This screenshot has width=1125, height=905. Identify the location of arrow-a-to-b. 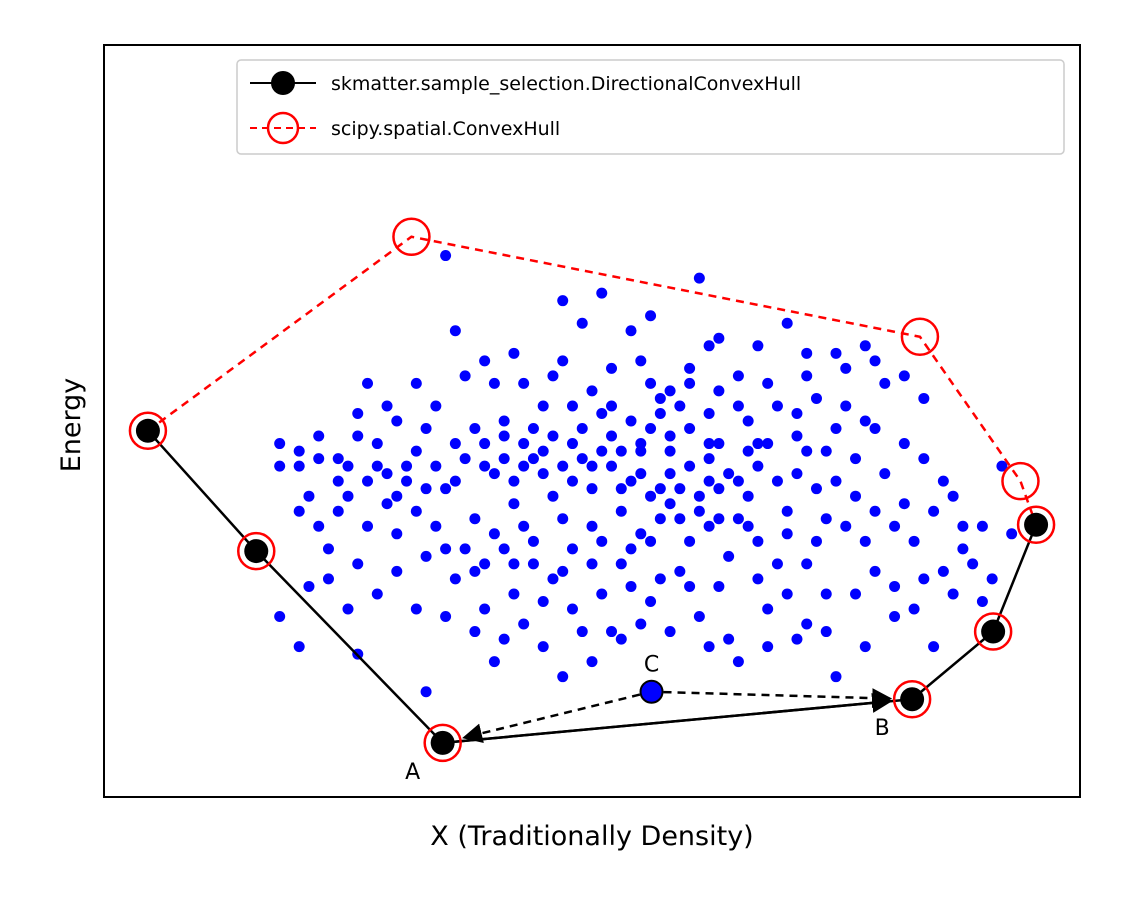
(667, 718).